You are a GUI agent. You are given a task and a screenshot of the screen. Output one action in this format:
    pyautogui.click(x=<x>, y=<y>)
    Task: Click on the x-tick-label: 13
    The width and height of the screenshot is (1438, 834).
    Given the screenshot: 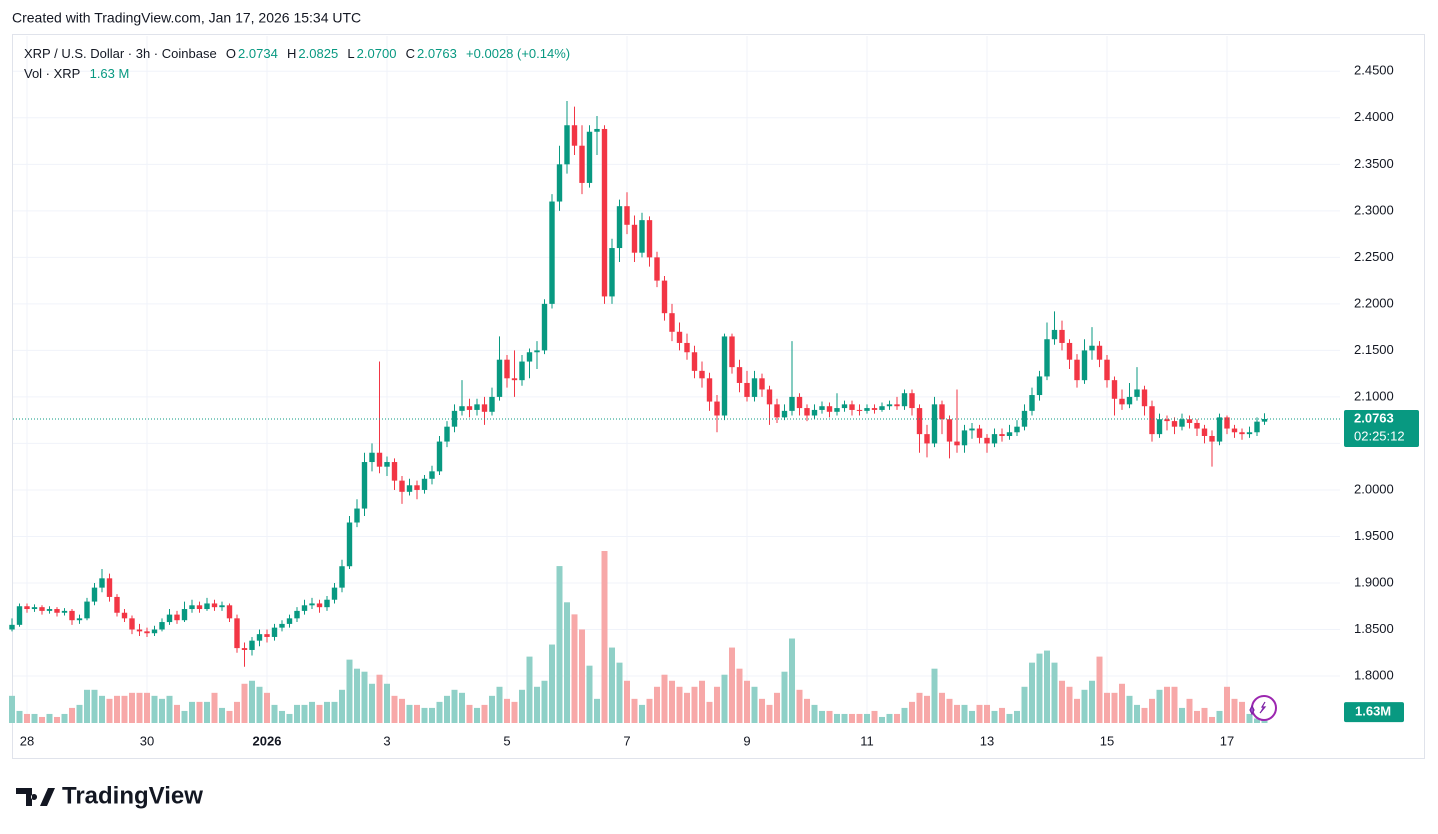 What is the action you would take?
    pyautogui.click(x=987, y=740)
    